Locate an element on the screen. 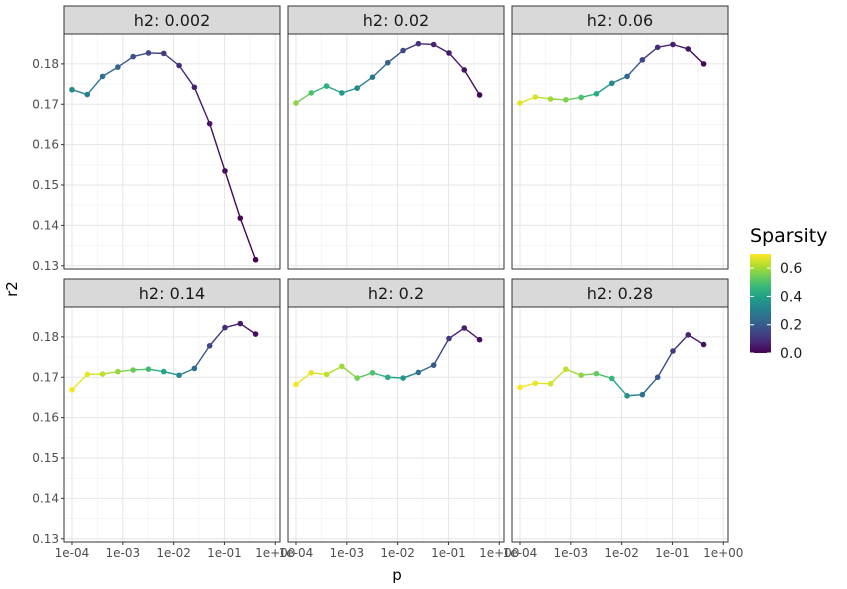 The width and height of the screenshot is (847, 589). facet-title: h2: 0.06 is located at coordinates (620, 20).